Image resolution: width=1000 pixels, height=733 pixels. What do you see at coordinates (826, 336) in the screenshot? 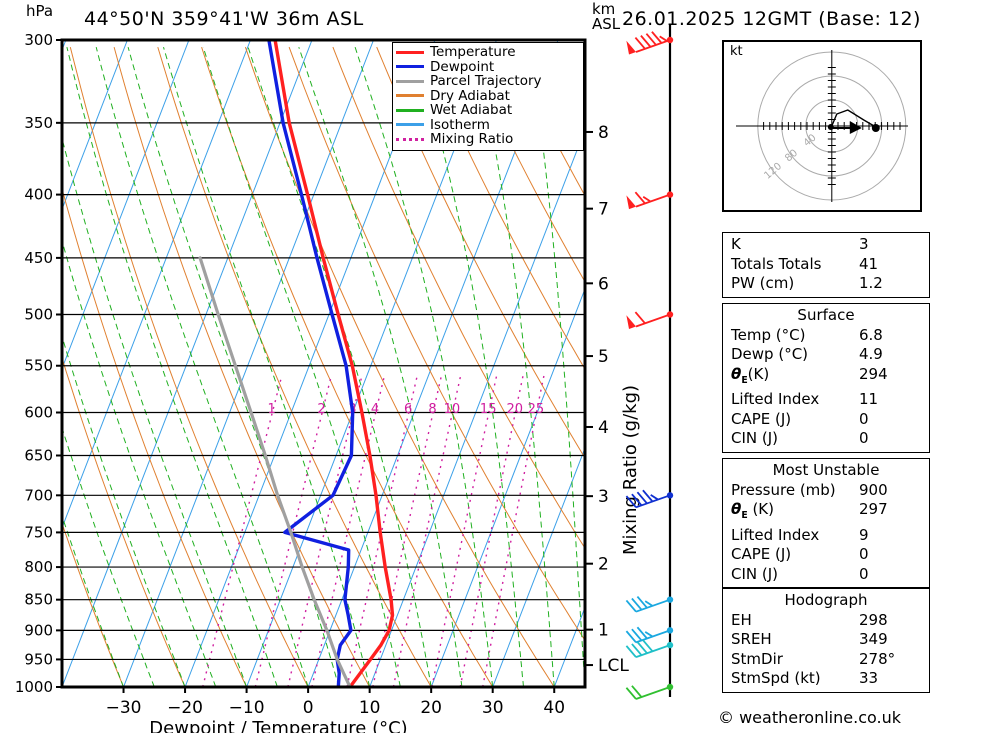
I see `stat-row-surface: Temp (°C) 6.8` at bounding box center [826, 336].